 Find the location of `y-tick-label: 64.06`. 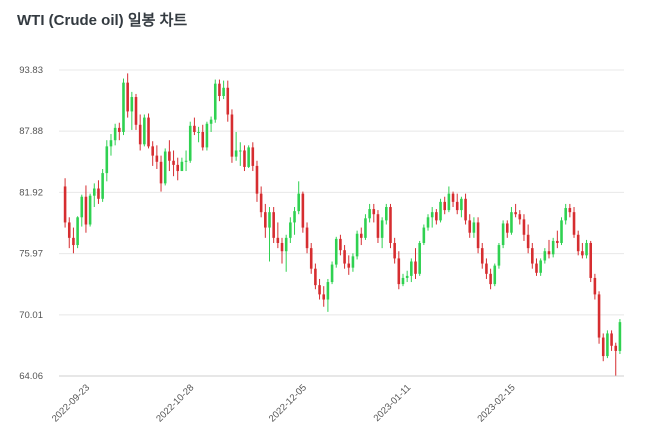

y-tick-label: 64.06 is located at coordinates (31, 376).